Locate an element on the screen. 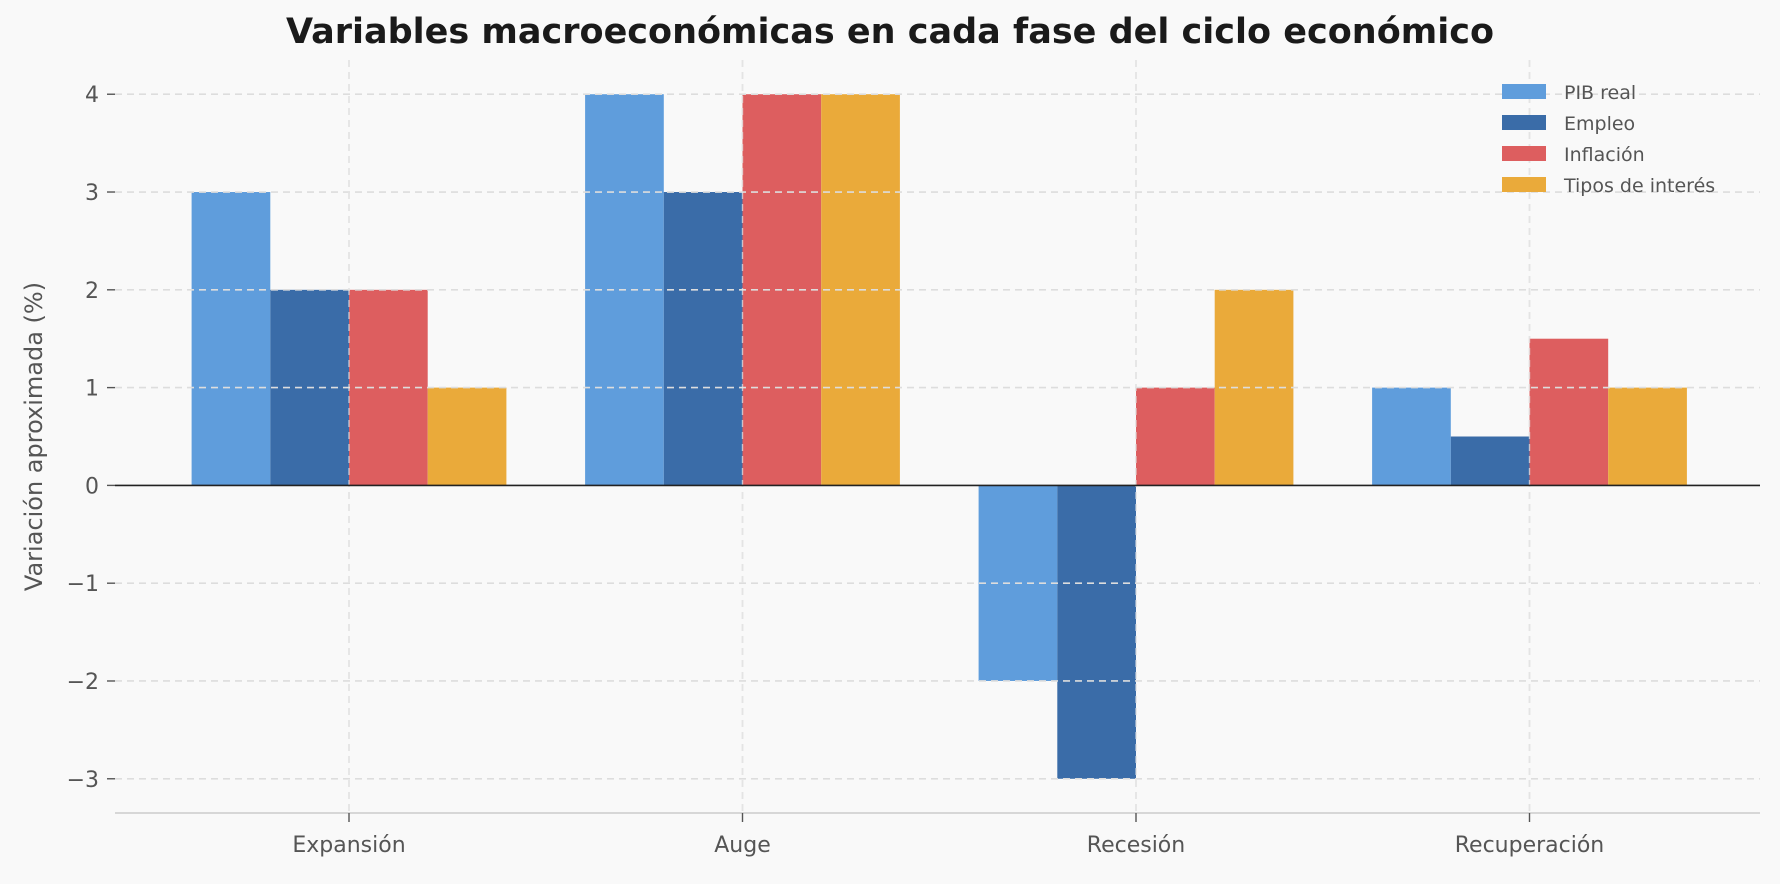 This screenshot has width=1780, height=884. legend-label: Empleo is located at coordinates (1599, 124).